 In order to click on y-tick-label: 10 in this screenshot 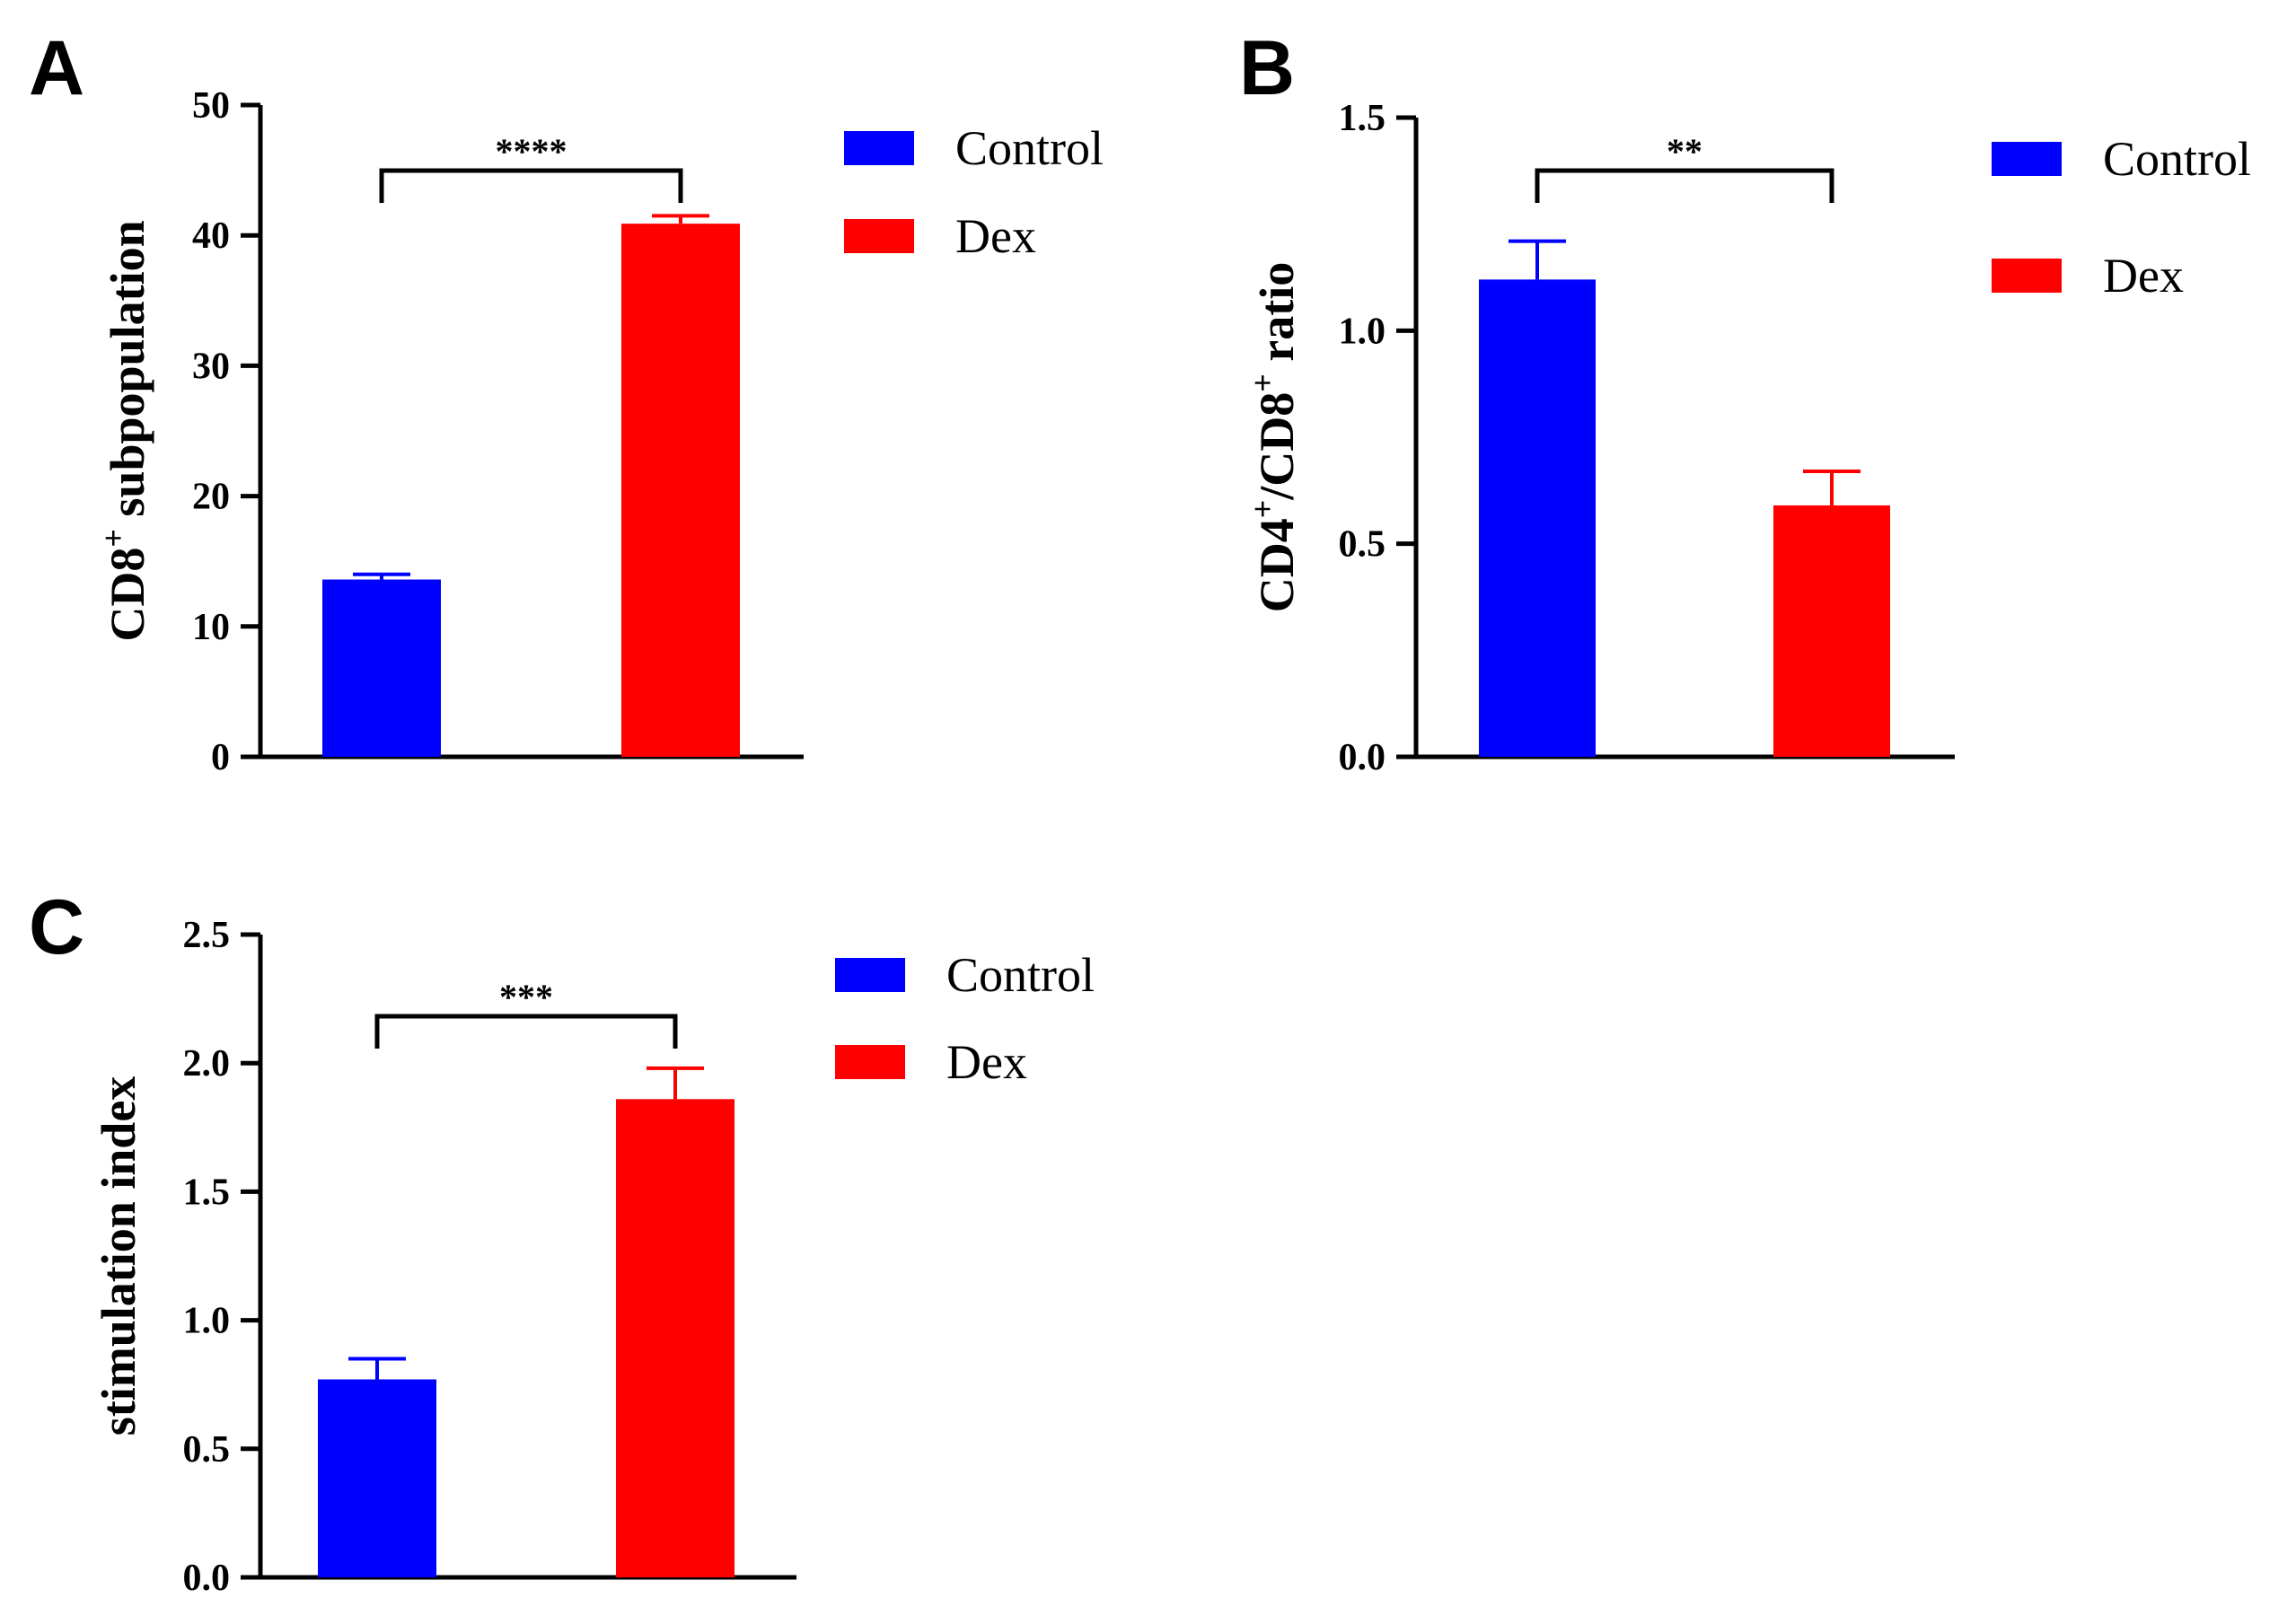, I will do `click(211, 627)`.